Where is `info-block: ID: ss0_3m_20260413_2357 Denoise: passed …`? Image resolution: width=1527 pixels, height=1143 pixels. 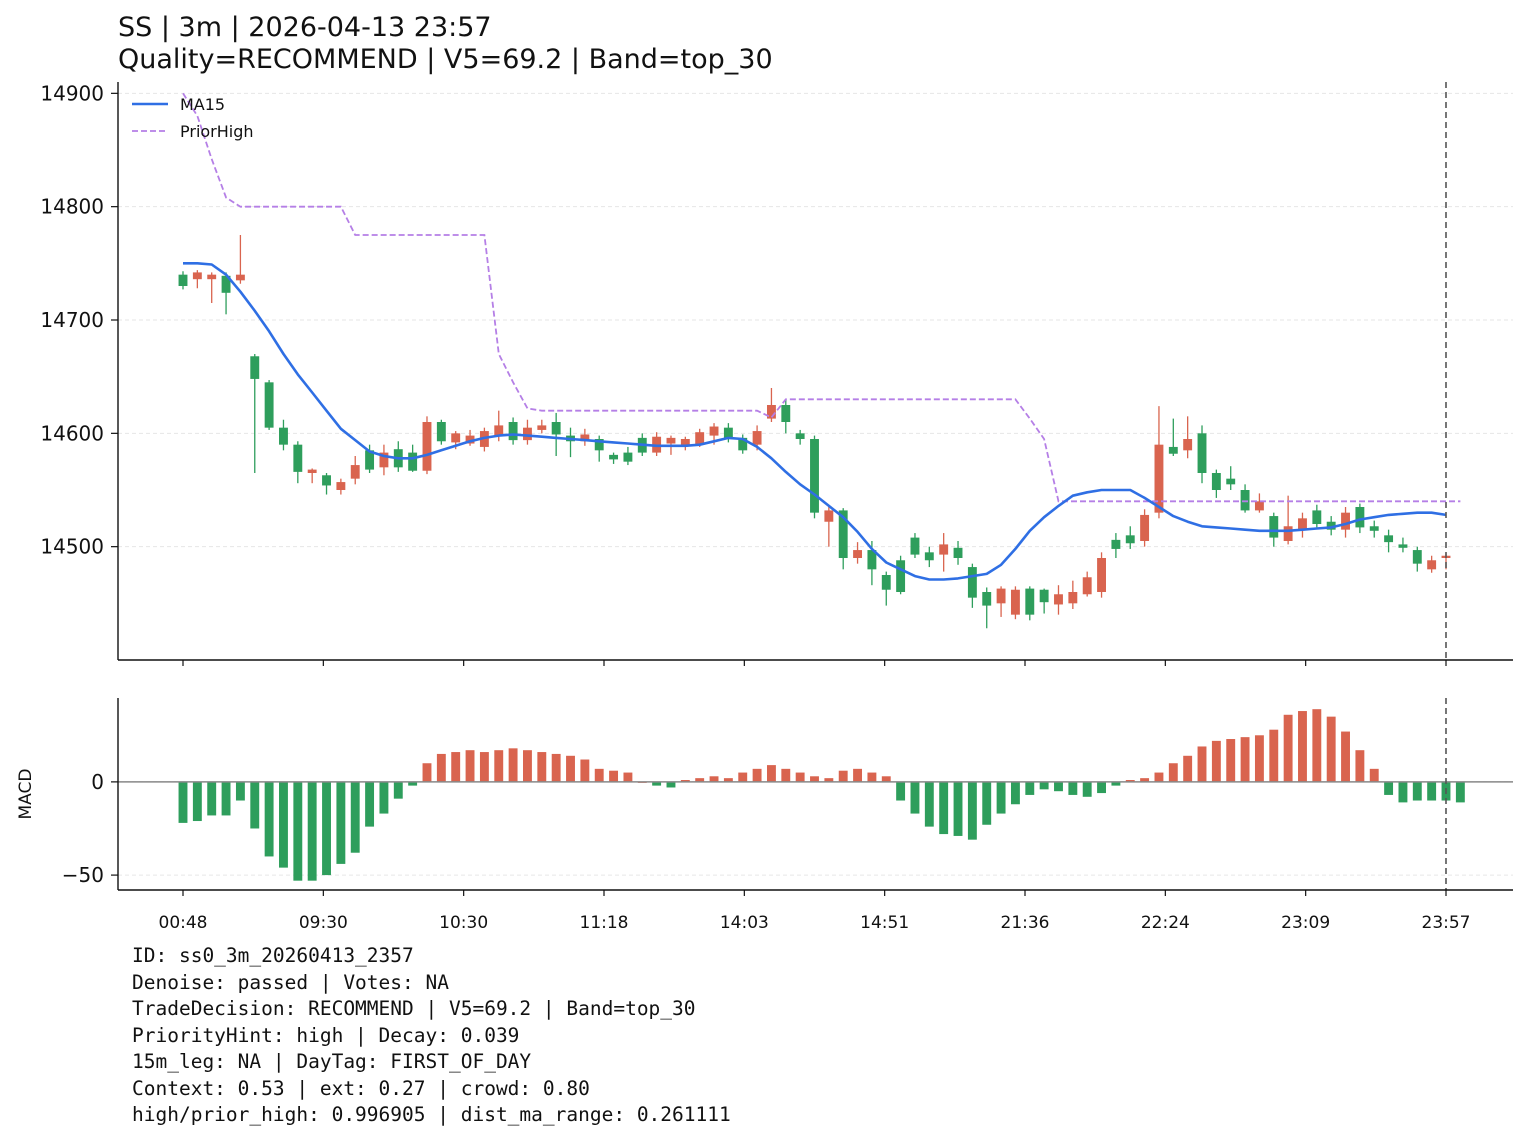 info-block: ID: ss0_3m_20260413_2357 Denoise: passed … is located at coordinates (431, 1036).